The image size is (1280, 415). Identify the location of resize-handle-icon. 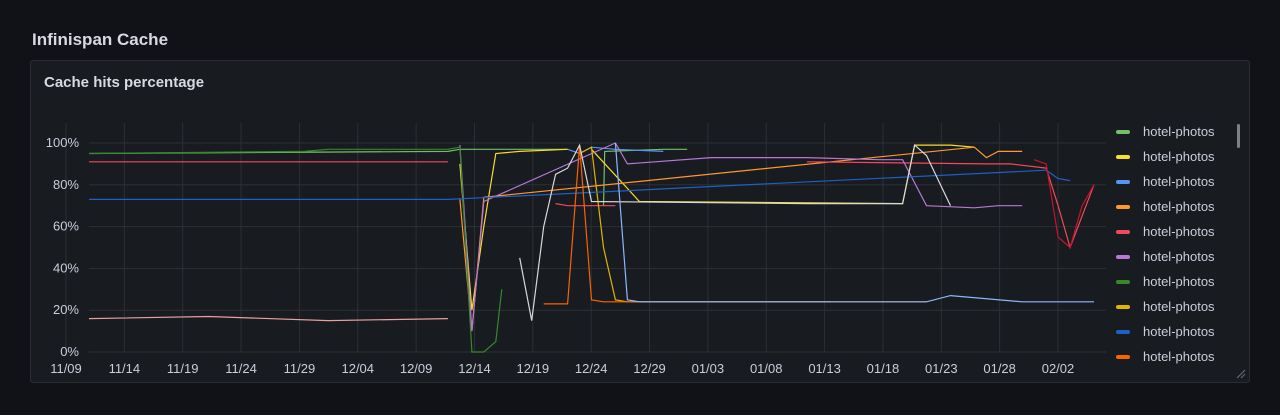
(1241, 374).